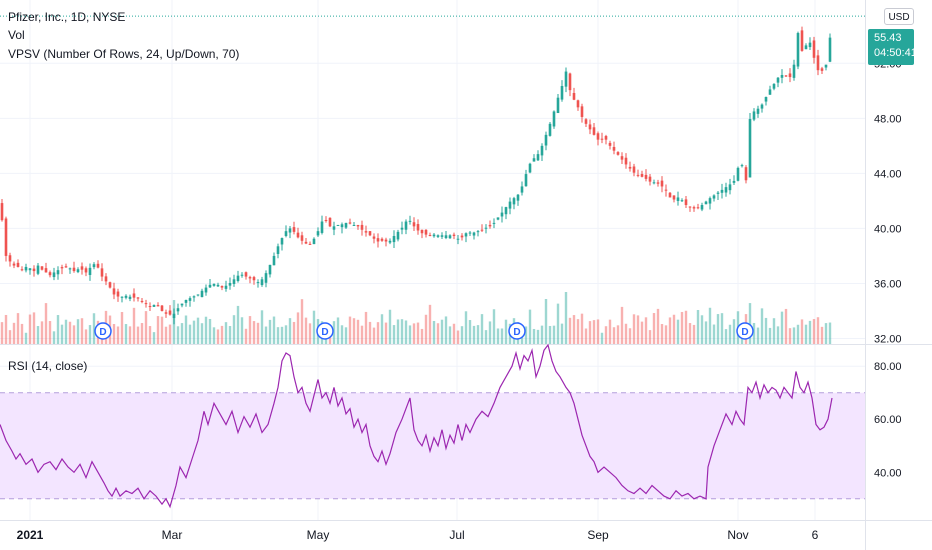 This screenshot has height=550, width=932. Describe the element at coordinates (124, 54) in the screenshot. I see `vpsv-legend: VPSV (Number Of Rows, 24, Up/Down, 70)` at that location.